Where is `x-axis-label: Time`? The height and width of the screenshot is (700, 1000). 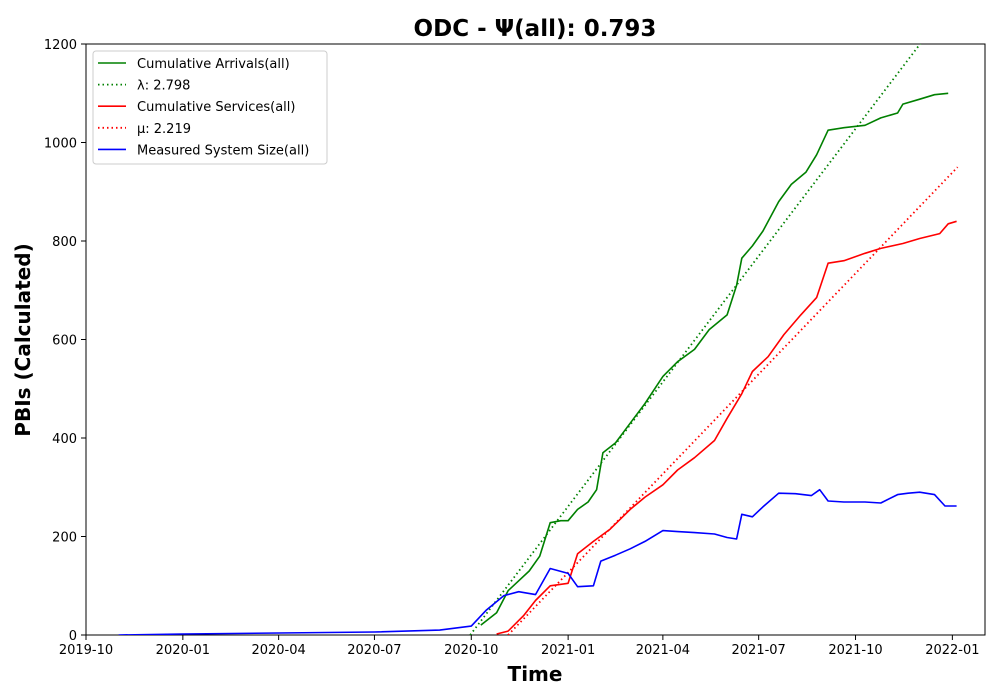
x-axis-label: Time is located at coordinates (535, 674).